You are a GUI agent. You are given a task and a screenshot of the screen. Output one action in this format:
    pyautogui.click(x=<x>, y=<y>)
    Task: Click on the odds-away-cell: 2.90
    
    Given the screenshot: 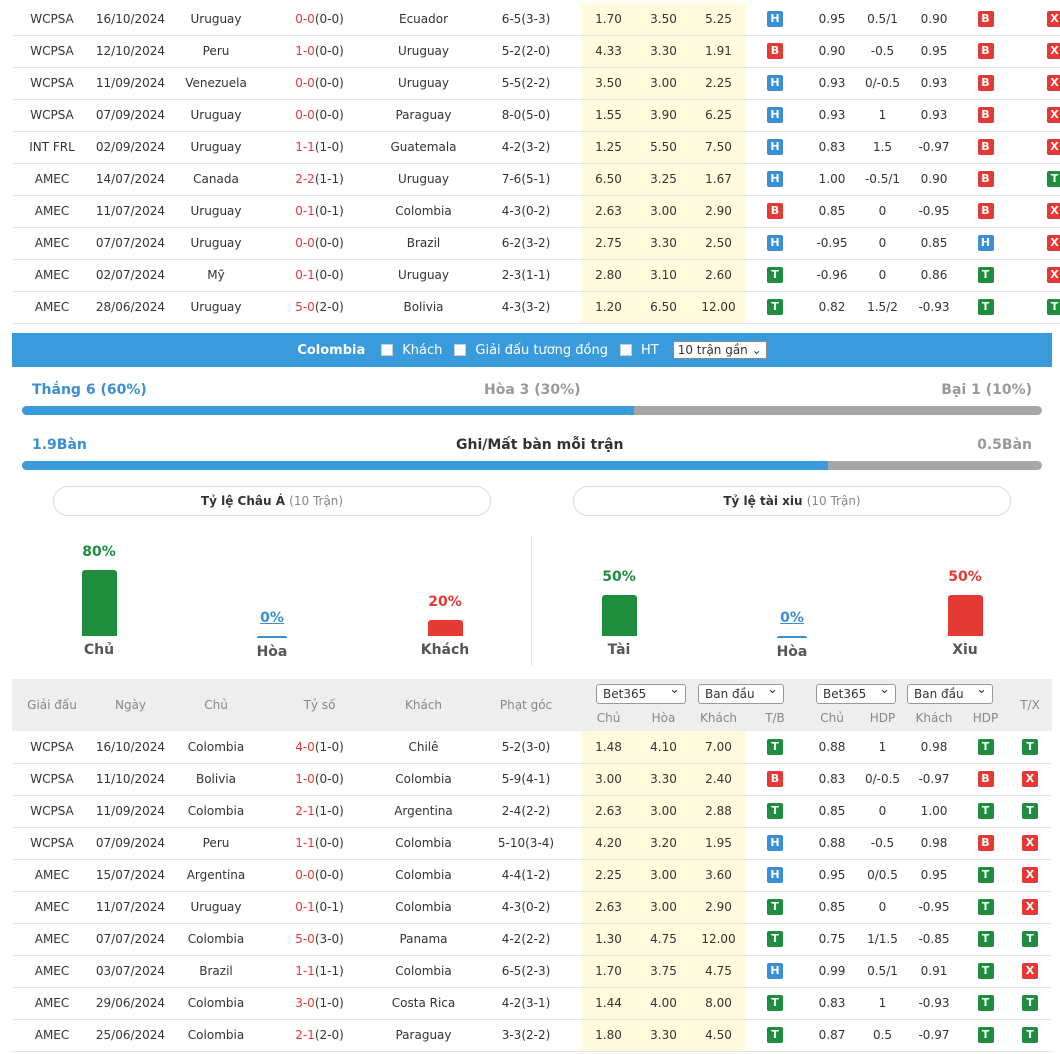 What is the action you would take?
    pyautogui.click(x=718, y=907)
    